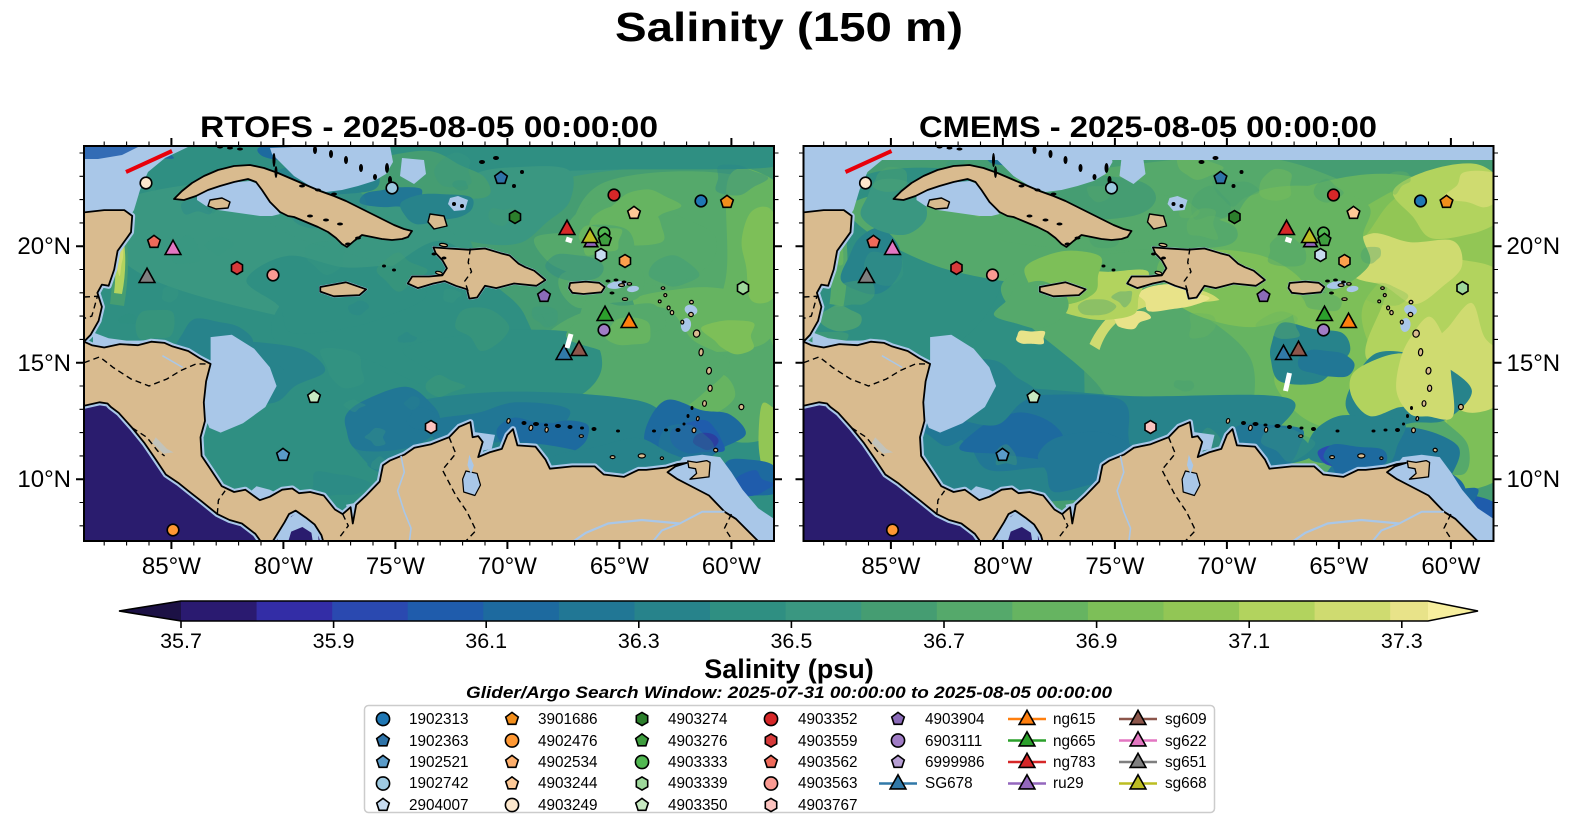  Describe the element at coordinates (568, 805) in the screenshot. I see `svg-text: 4903249` at that location.